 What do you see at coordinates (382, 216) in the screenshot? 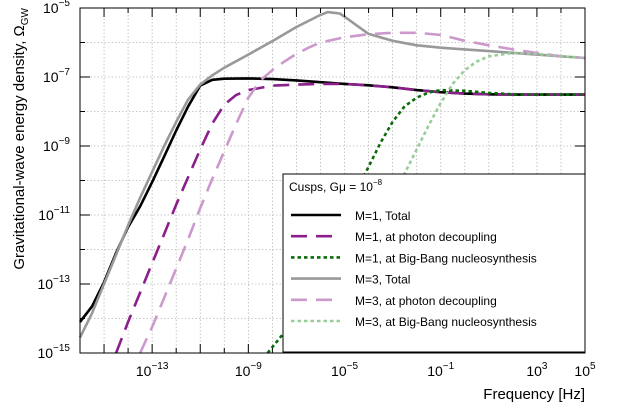
I see `legend-label: M=1, Total` at bounding box center [382, 216].